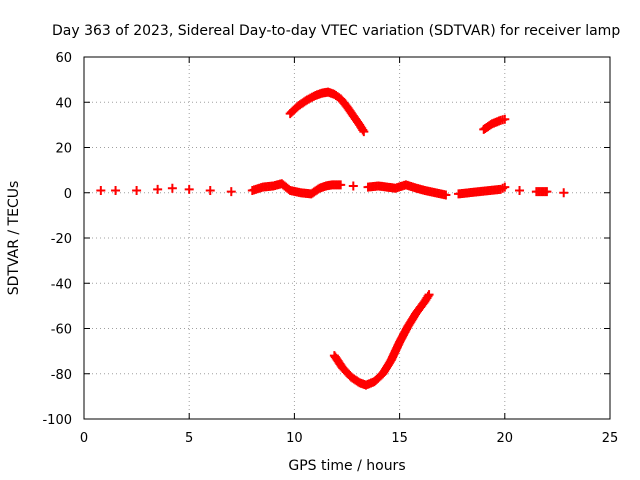 The width and height of the screenshot is (640, 480). What do you see at coordinates (346, 466) in the screenshot?
I see `x-axis-label: GPS time / hours` at bounding box center [346, 466].